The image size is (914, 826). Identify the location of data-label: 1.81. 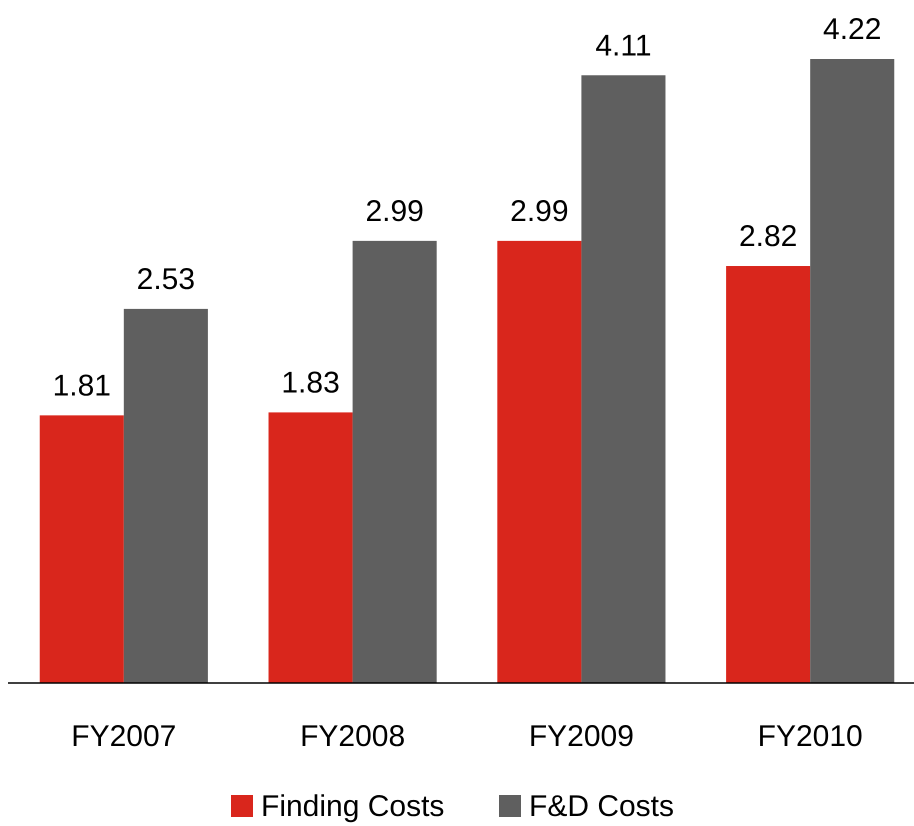
(81, 385).